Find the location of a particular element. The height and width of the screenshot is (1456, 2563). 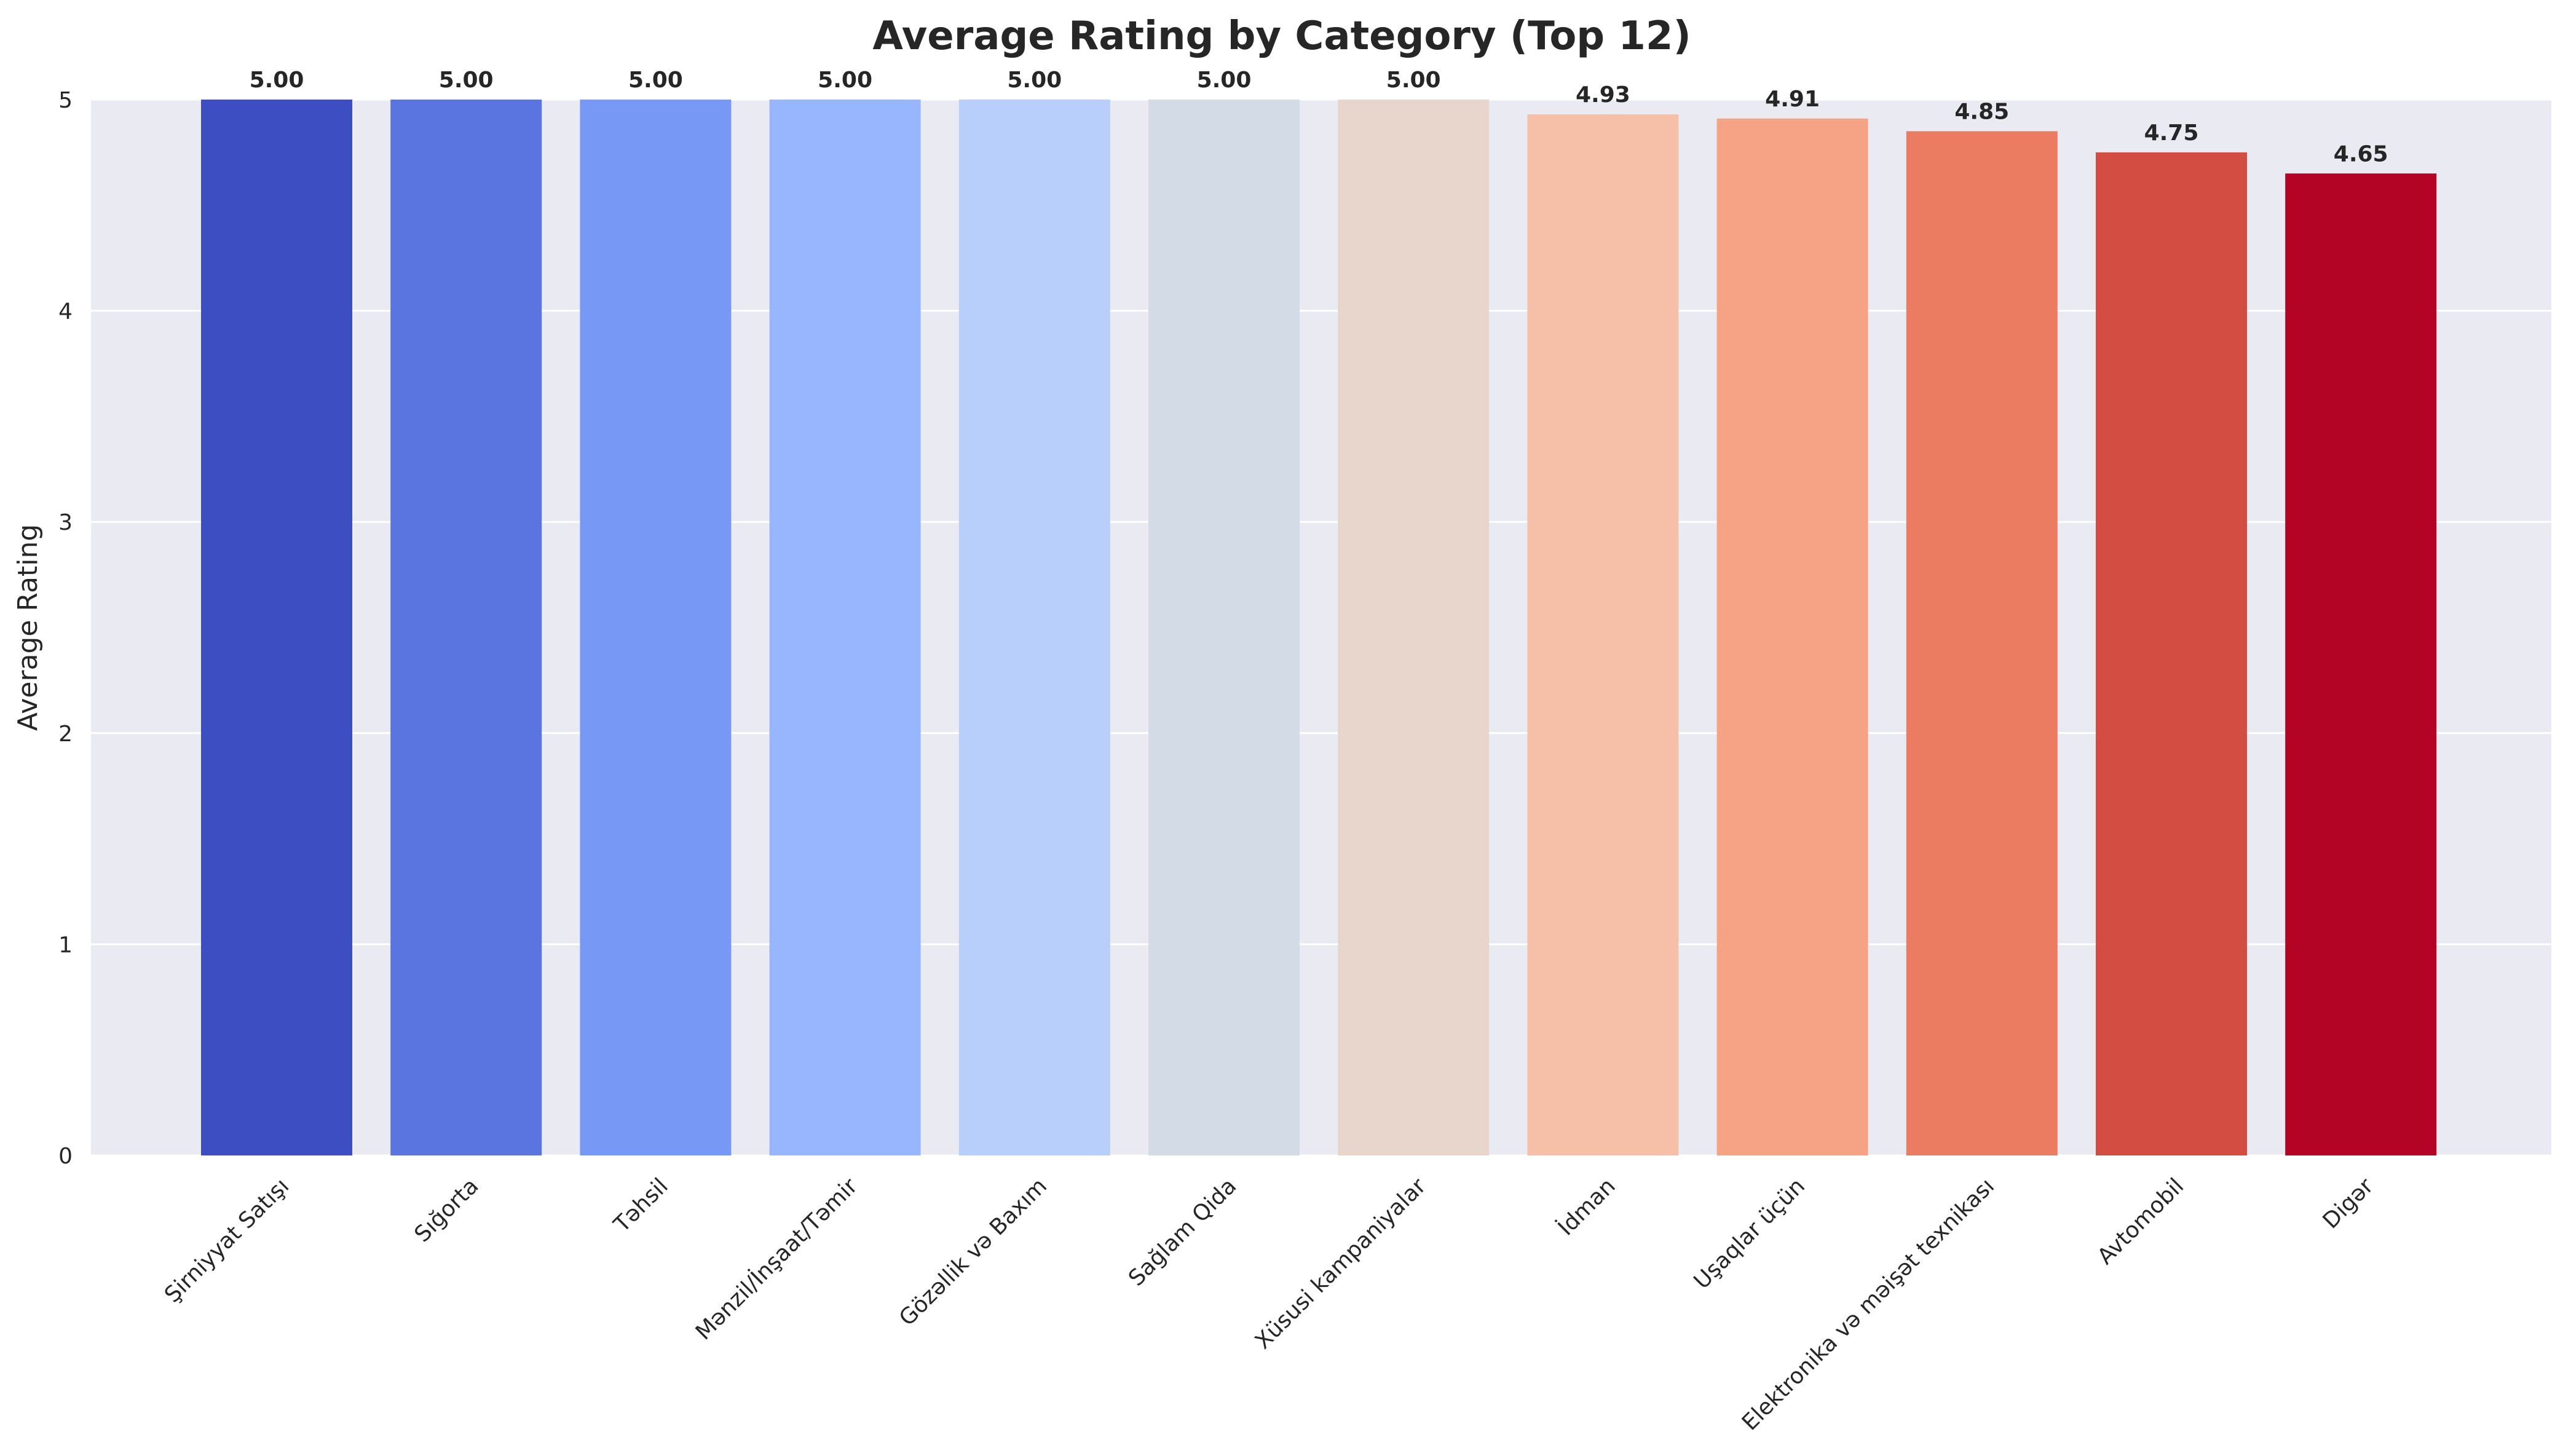

x-tick-label: Gözəllik və Baxım is located at coordinates (973, 1252).